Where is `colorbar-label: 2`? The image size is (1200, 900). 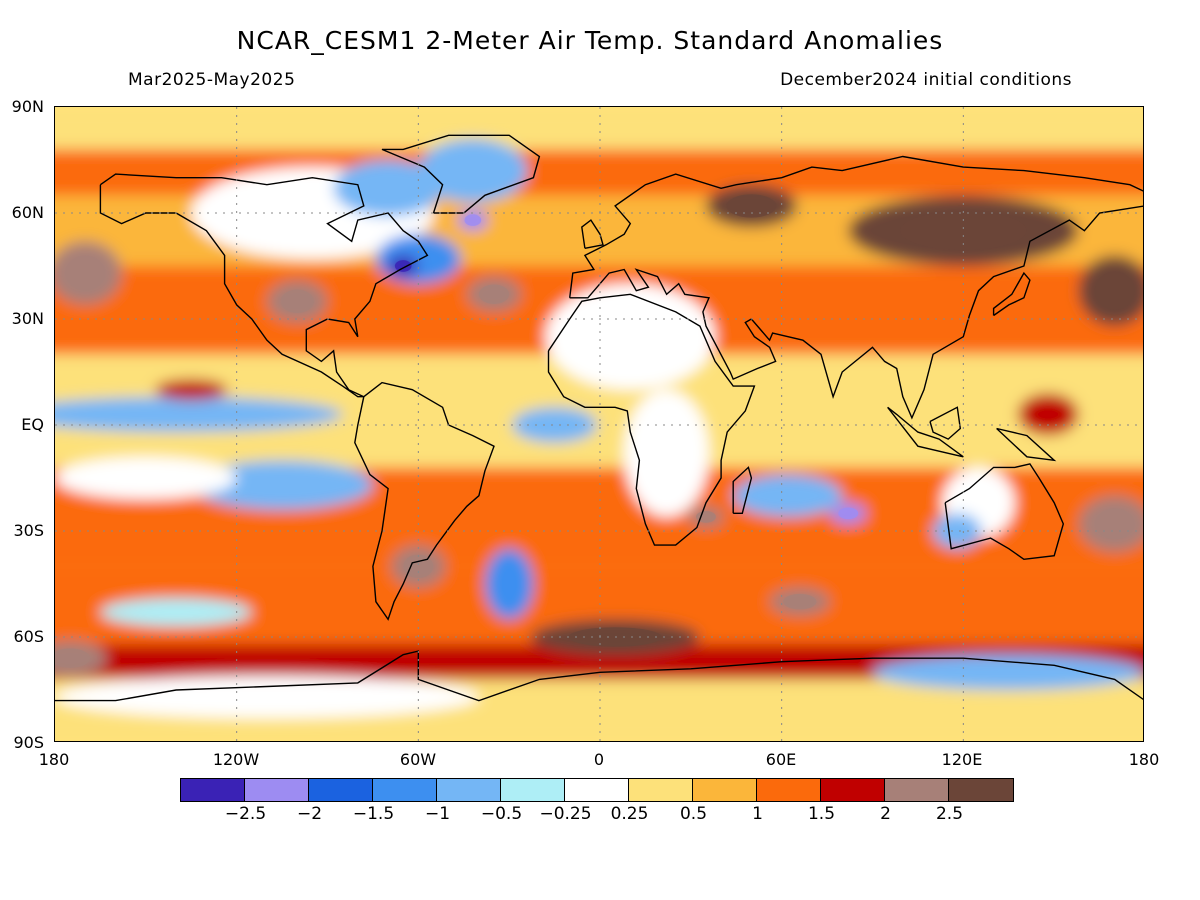 colorbar-label: 2 is located at coordinates (885, 814).